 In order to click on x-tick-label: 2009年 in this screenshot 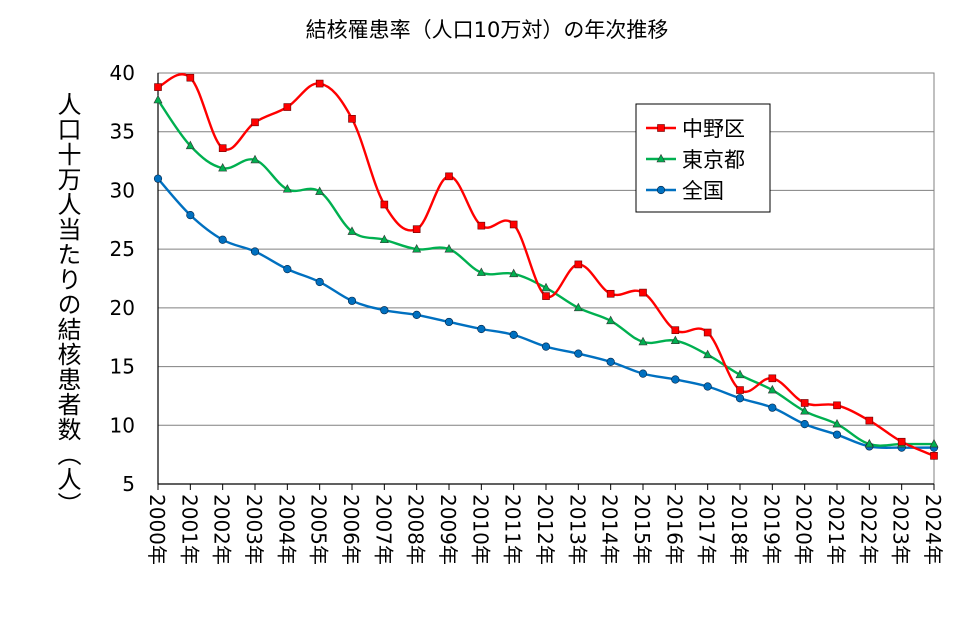, I will do `click(448, 529)`.